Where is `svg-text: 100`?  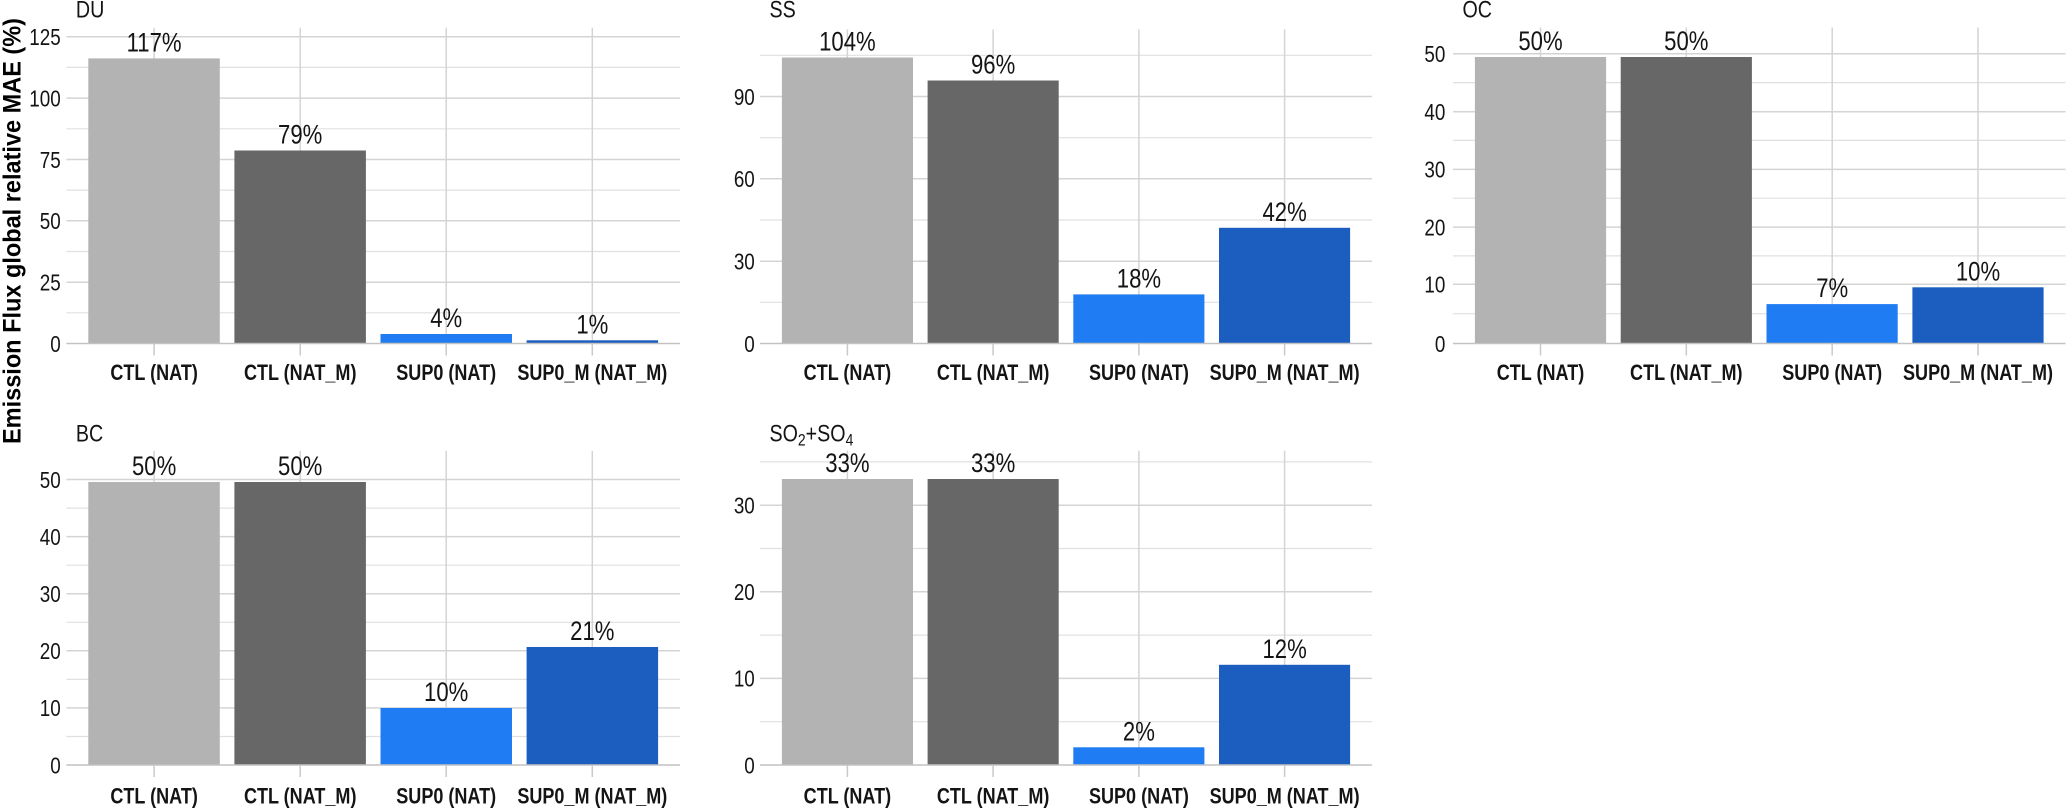
svg-text: 100 is located at coordinates (44, 99).